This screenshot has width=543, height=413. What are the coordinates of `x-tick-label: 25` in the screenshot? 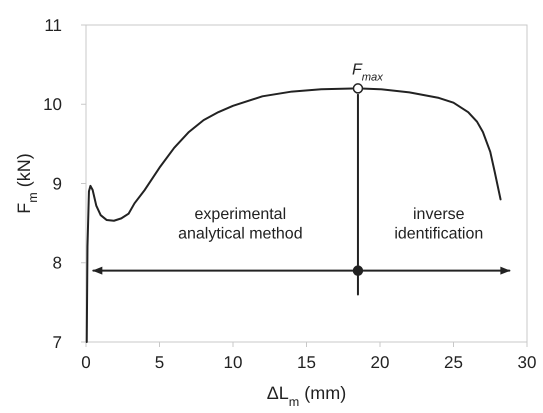 It's located at (453, 362).